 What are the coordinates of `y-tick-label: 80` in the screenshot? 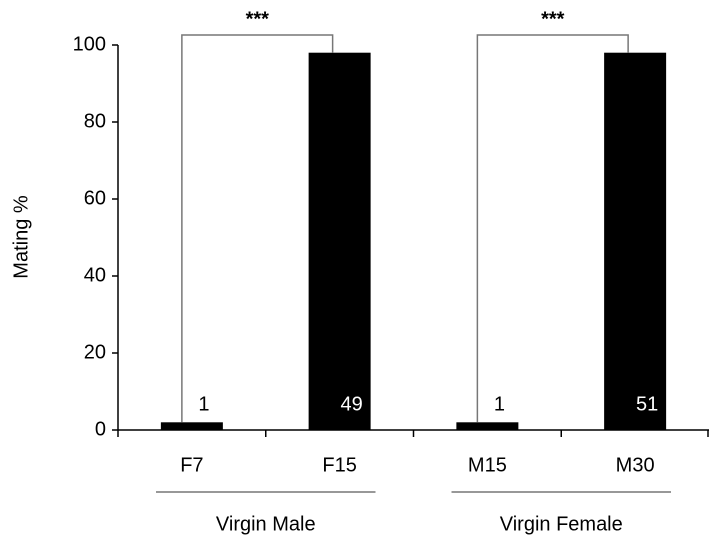 It's located at (95, 121).